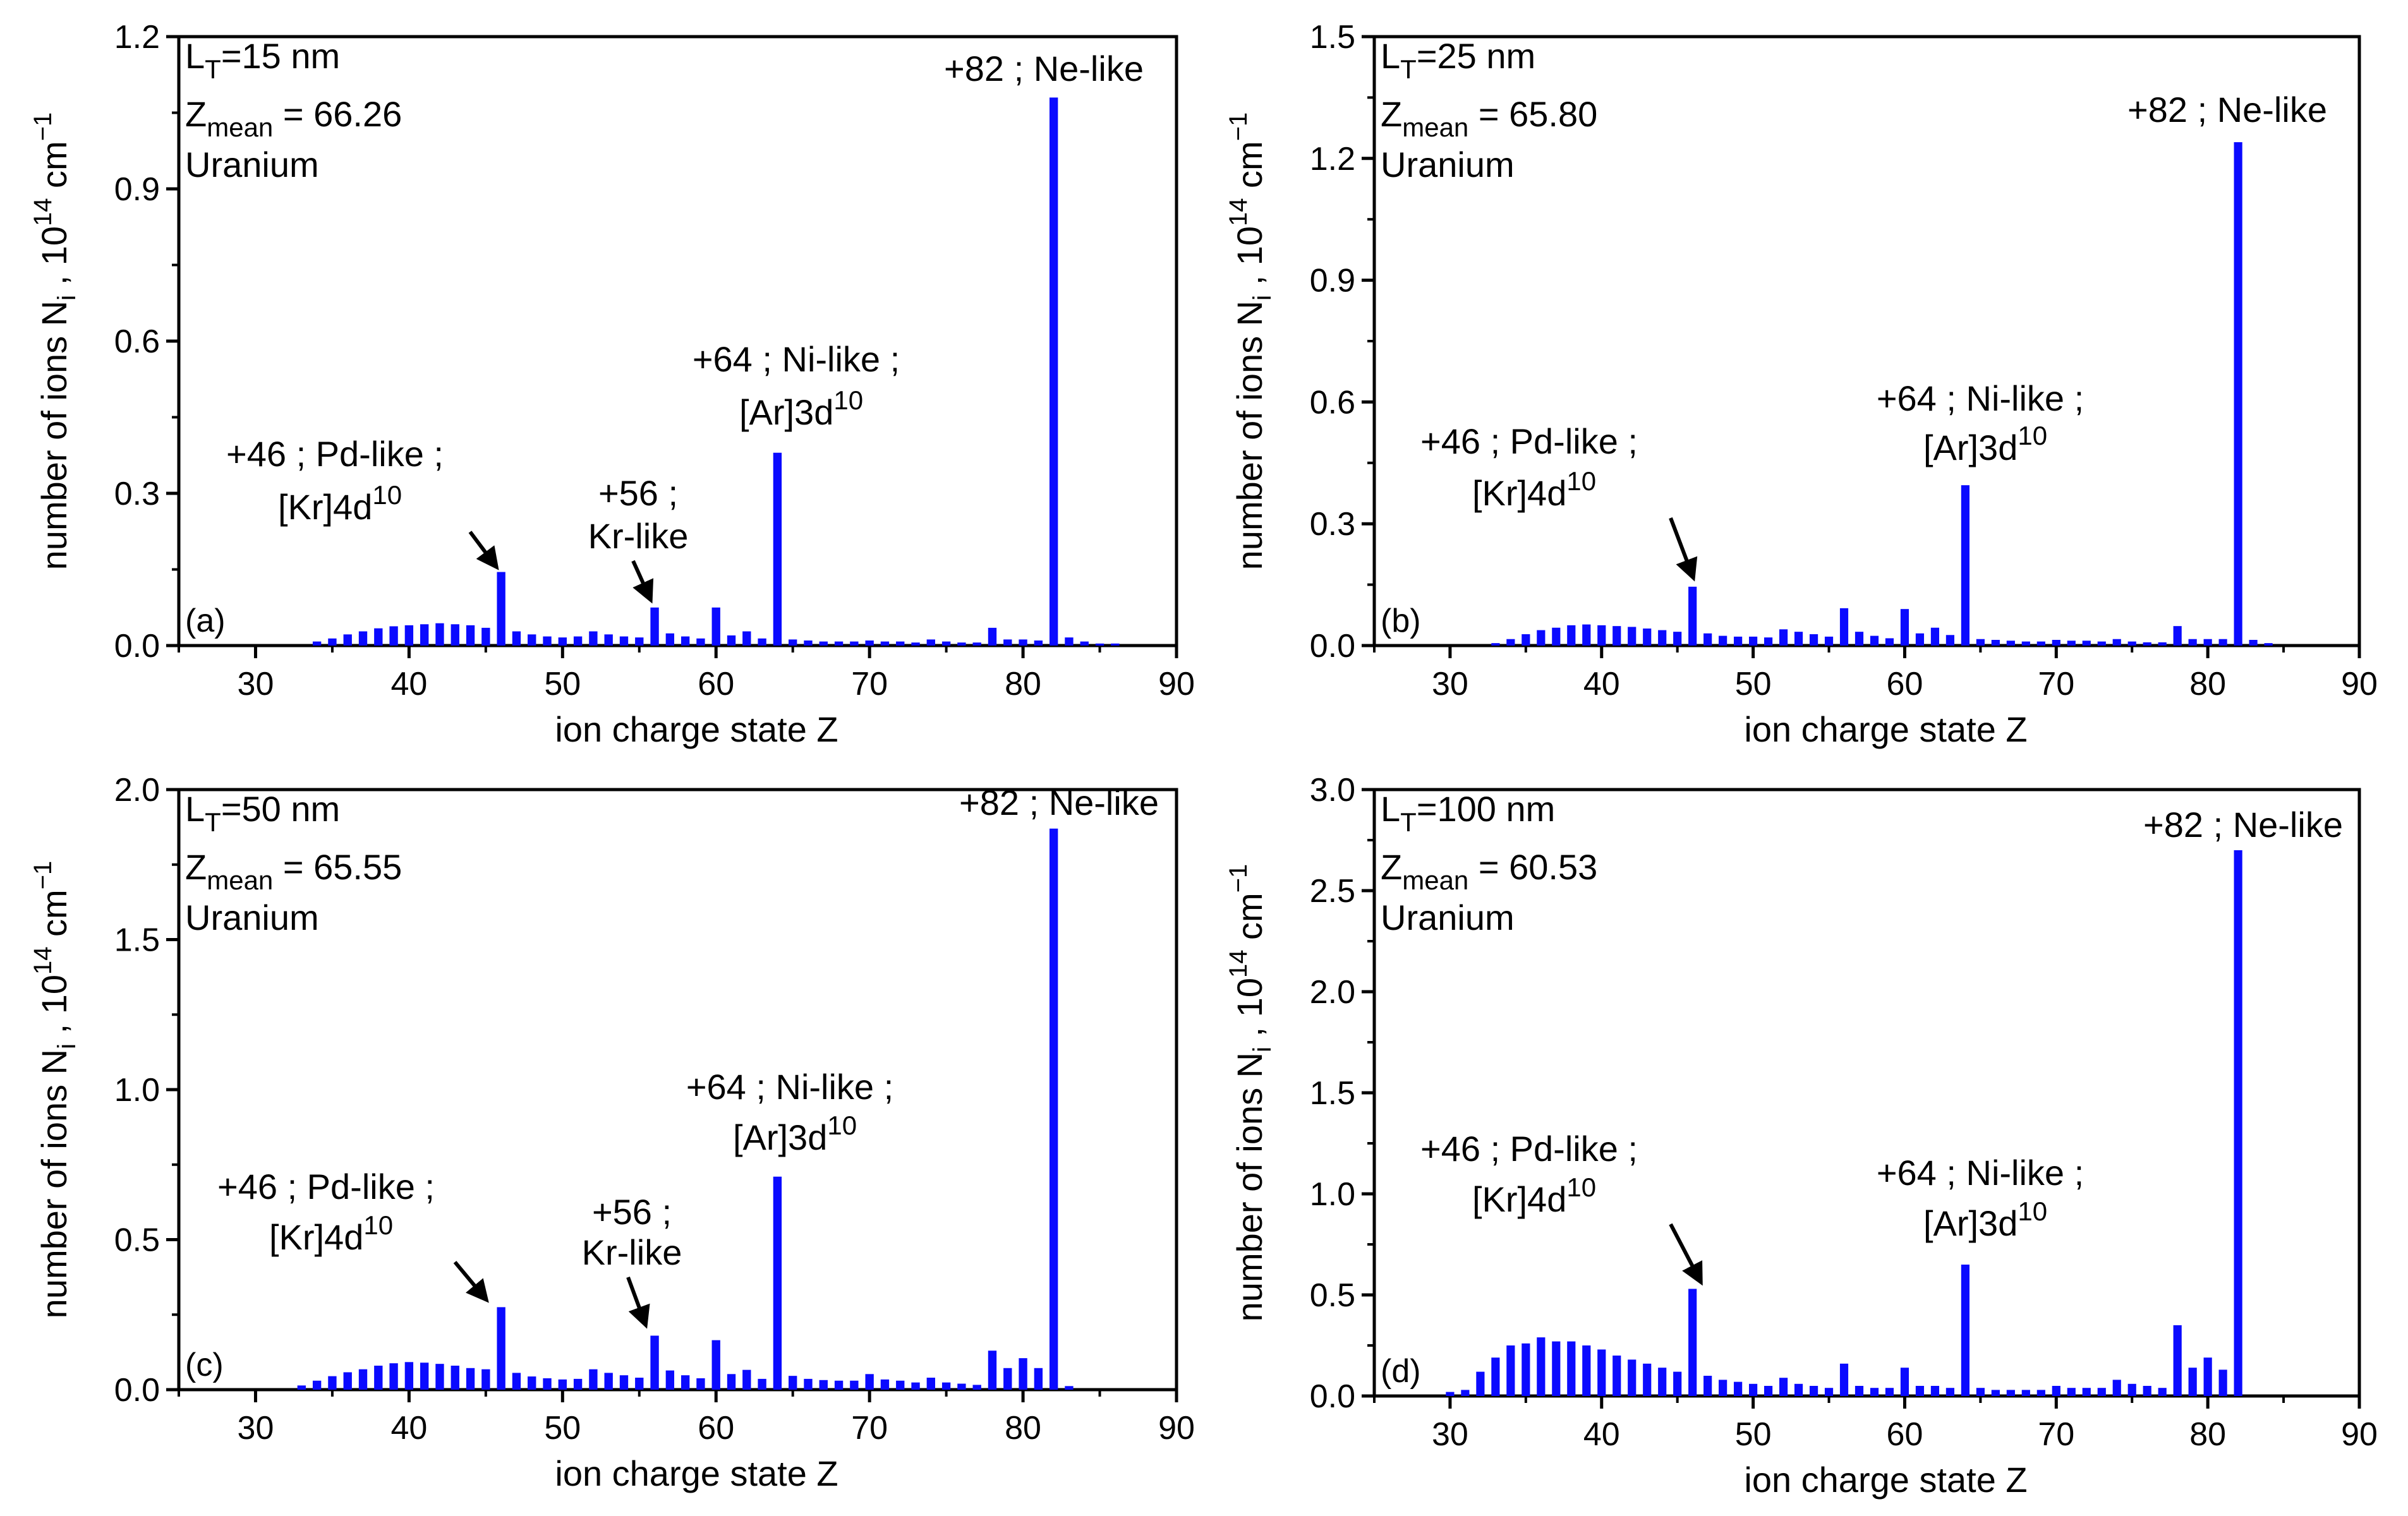 This screenshot has height=1516, width=2408. Describe the element at coordinates (1981, 398) in the screenshot. I see `annotation-ni-line1: +64 ; Ni-like ;` at that location.